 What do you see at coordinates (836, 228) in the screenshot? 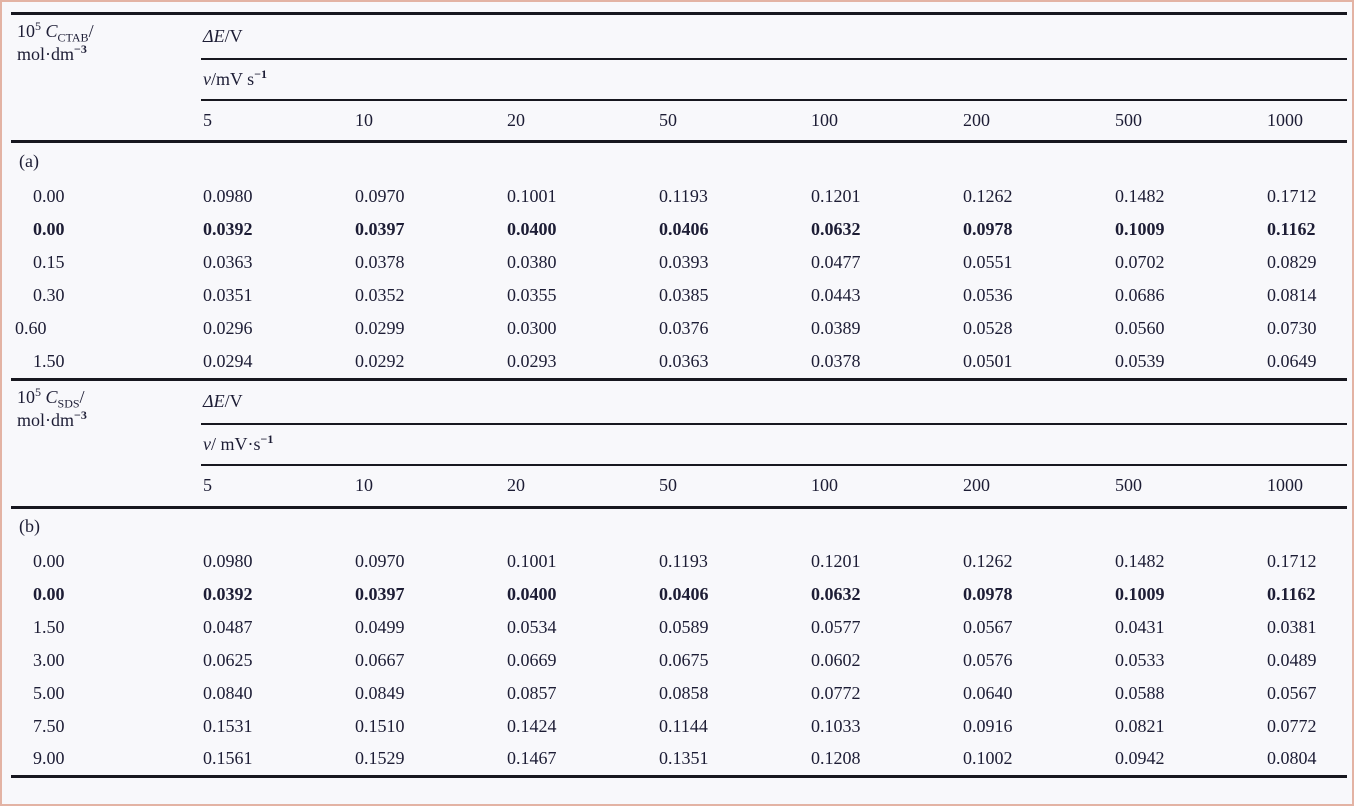
I see `value-cell: 0.0632` at bounding box center [836, 228].